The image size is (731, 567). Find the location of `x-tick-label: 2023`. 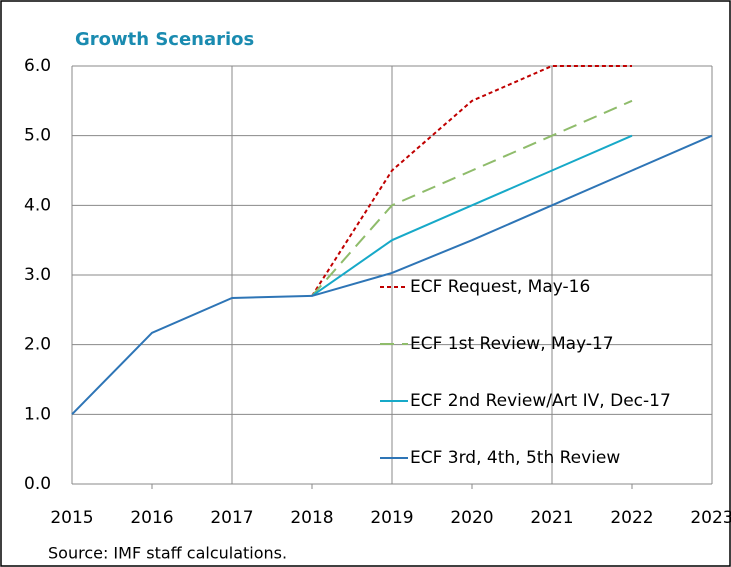

x-tick-label: 2023 is located at coordinates (710, 518).